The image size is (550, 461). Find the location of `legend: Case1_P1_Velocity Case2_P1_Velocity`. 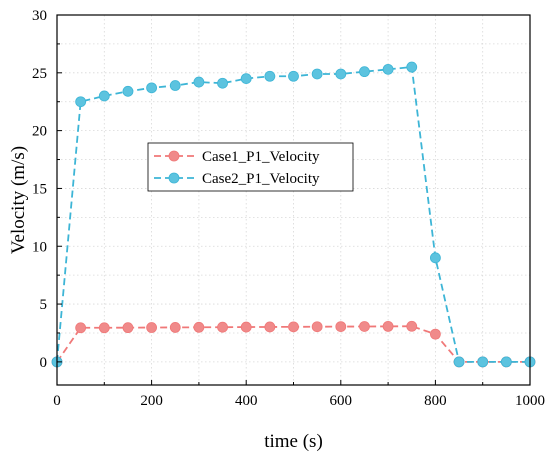

legend: Case1_P1_Velocity Case2_P1_Velocity is located at coordinates (250, 167).